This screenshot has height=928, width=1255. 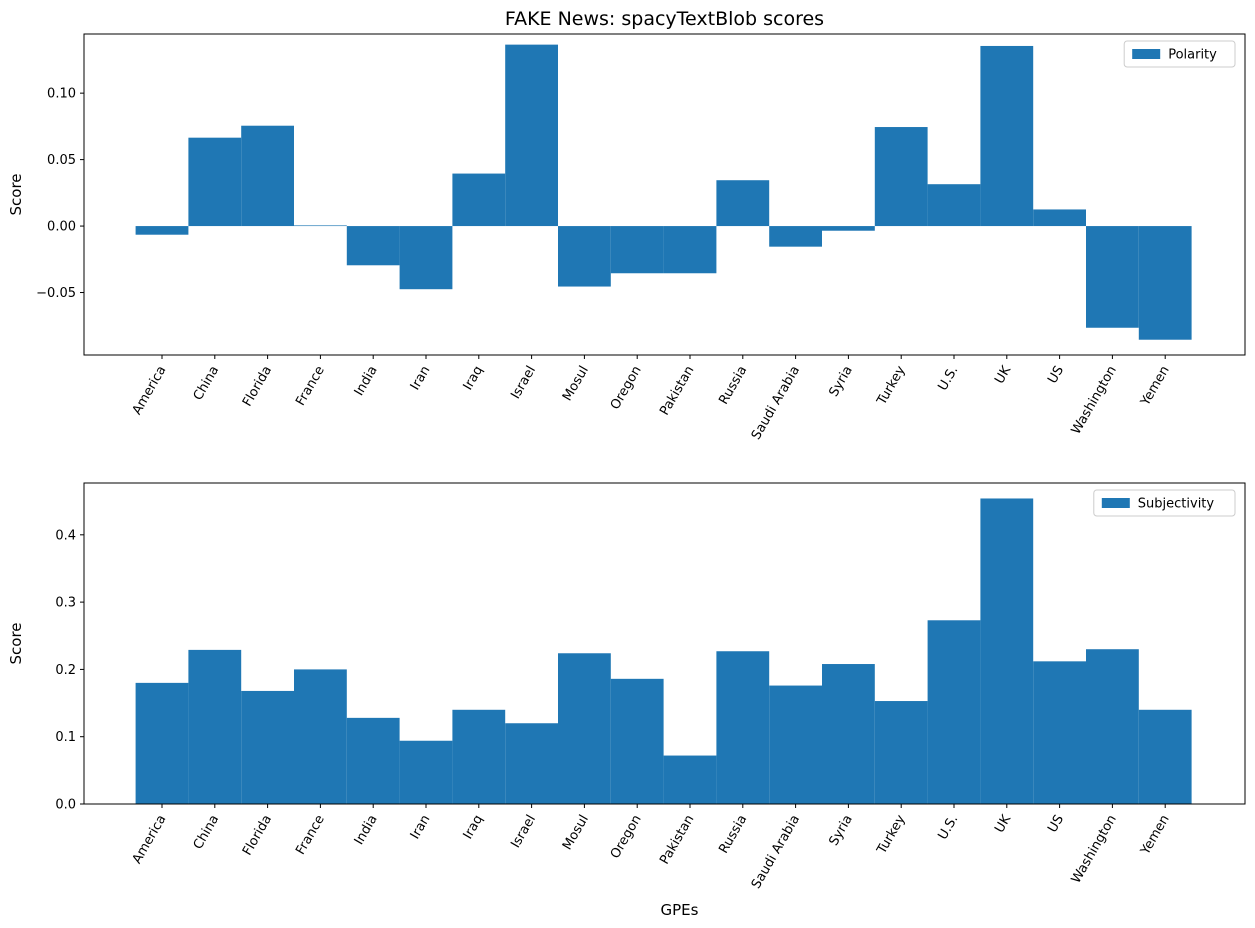 I want to click on y-tick-label: 0.4, so click(x=65, y=535).